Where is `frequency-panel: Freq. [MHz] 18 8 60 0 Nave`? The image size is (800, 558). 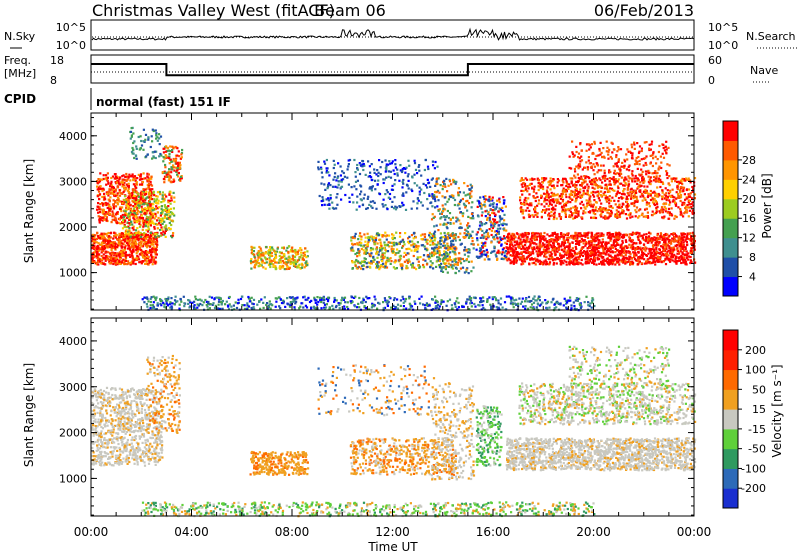
frequency-panel: Freq. [MHz] 18 8 60 0 Nave is located at coordinates (391, 70).